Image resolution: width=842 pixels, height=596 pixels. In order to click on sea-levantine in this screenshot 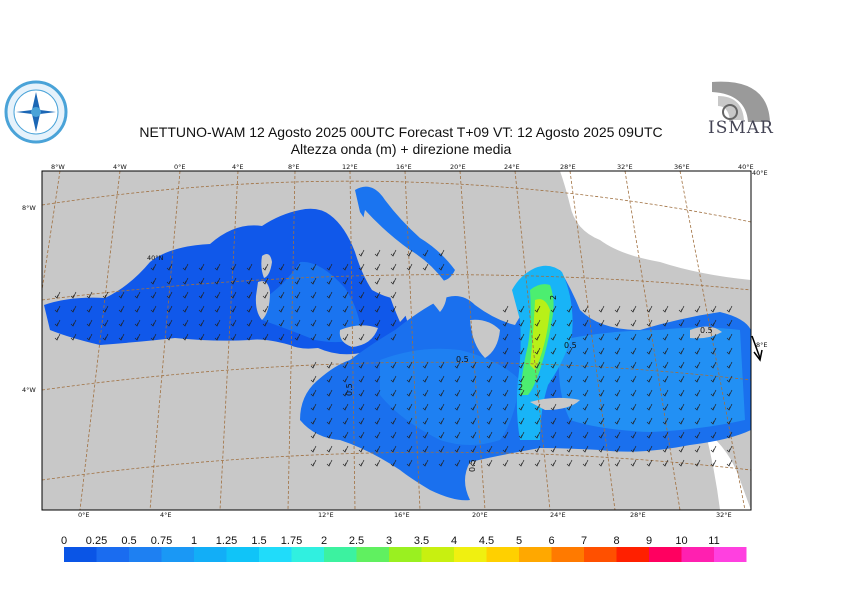, I will do `click(651, 379)`.